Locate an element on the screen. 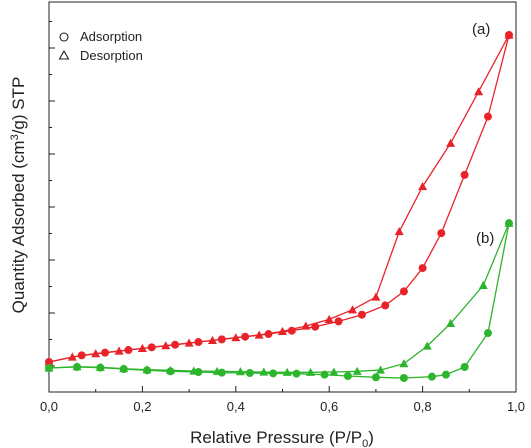 Image resolution: width=531 pixels, height=448 pixels. y-axis-title-rest: /g) STP is located at coordinates (18, 106).